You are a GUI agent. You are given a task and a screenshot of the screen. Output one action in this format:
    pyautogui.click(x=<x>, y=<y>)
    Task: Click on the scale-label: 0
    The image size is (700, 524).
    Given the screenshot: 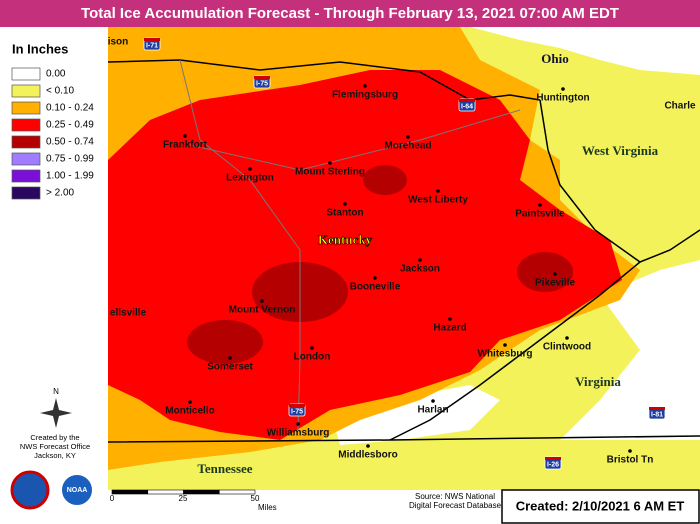 What is the action you would take?
    pyautogui.click(x=112, y=498)
    